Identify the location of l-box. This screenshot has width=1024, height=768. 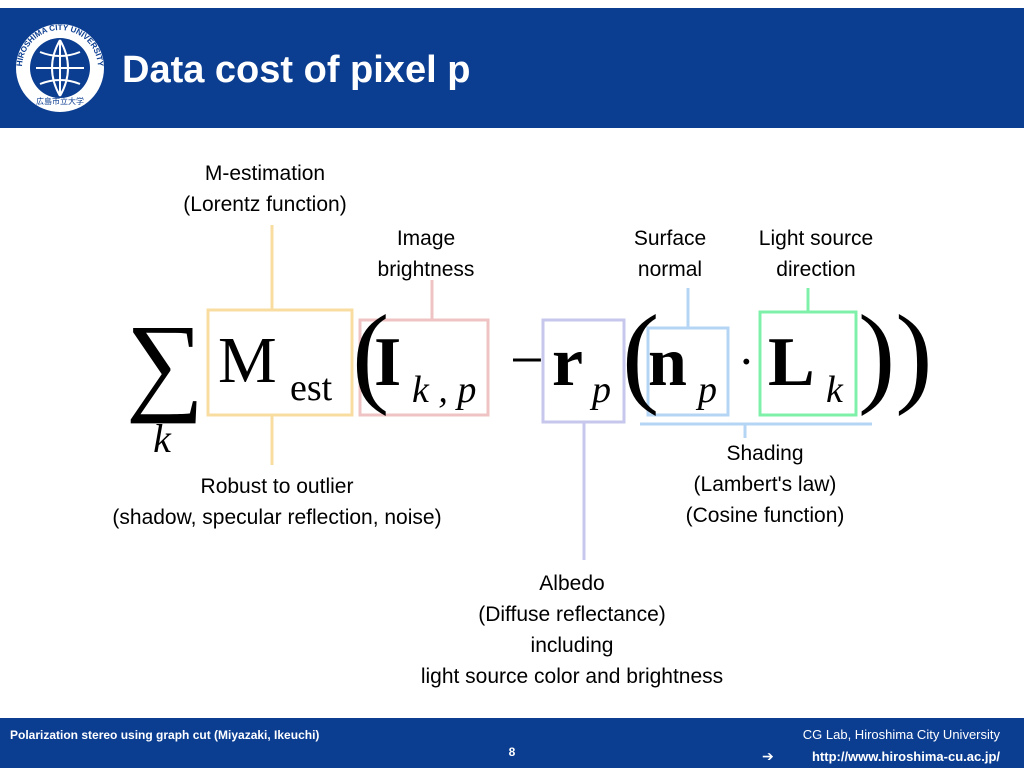
(808, 363).